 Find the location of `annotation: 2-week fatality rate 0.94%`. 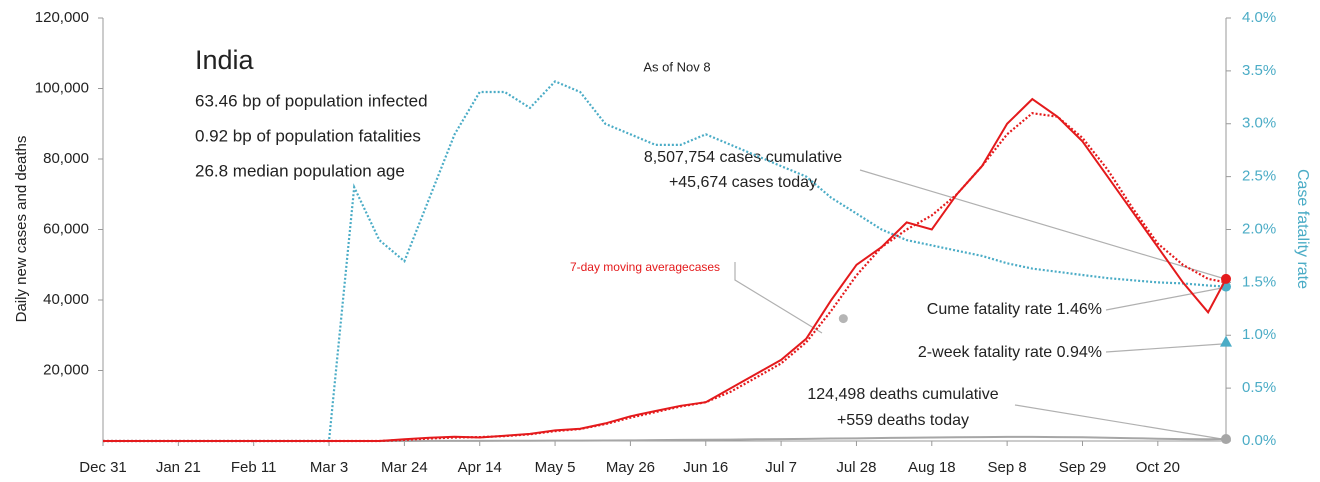

annotation: 2-week fatality rate 0.94% is located at coordinates (1010, 352).